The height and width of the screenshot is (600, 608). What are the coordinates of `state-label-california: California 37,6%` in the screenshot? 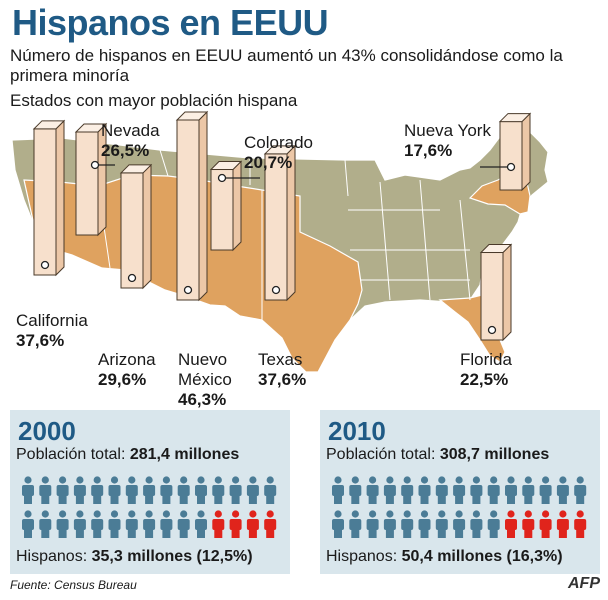 It's located at (52, 331).